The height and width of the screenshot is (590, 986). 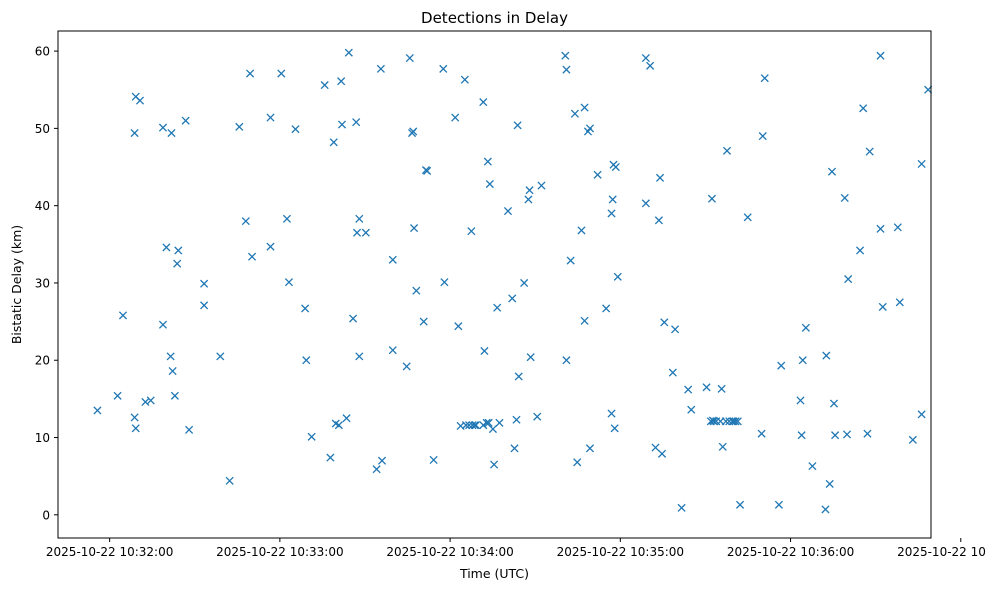 What do you see at coordinates (494, 573) in the screenshot?
I see `x-axis-label: Time (UTC)` at bounding box center [494, 573].